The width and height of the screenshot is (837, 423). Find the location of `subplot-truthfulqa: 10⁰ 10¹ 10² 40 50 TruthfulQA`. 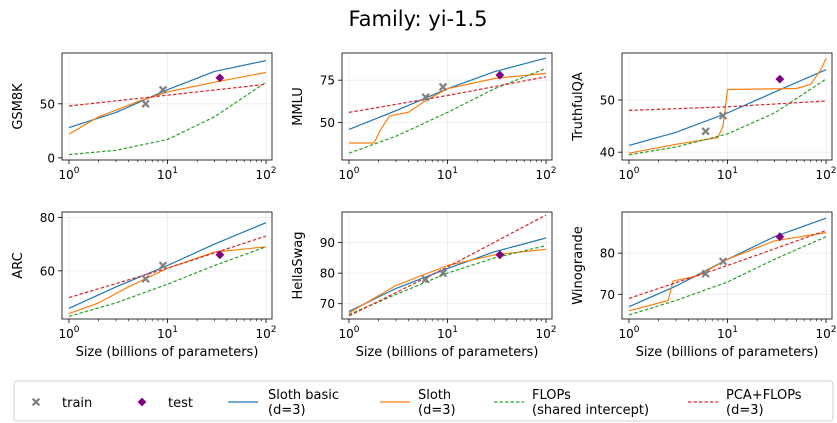

subplot-truthfulqa: 10⁰ 10¹ 10² 40 50 TruthfulQA is located at coordinates (704, 117).